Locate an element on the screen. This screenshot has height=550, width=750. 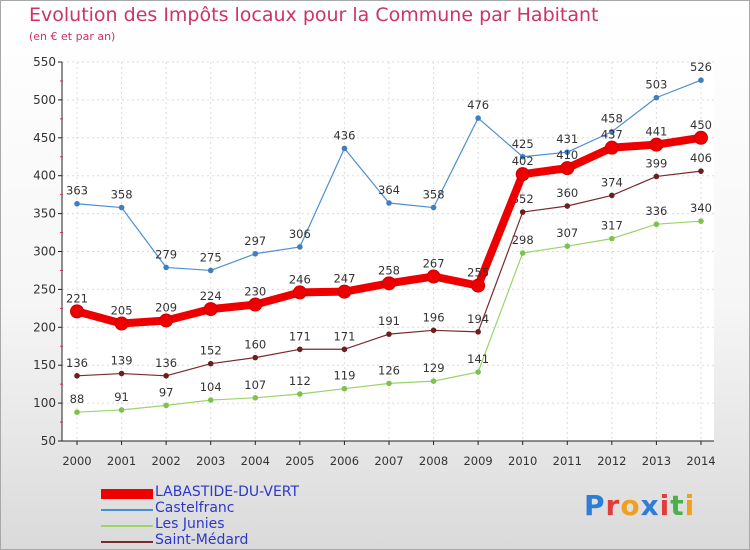
legend-label: LABASTIDE-DU-VERT is located at coordinates (227, 492).